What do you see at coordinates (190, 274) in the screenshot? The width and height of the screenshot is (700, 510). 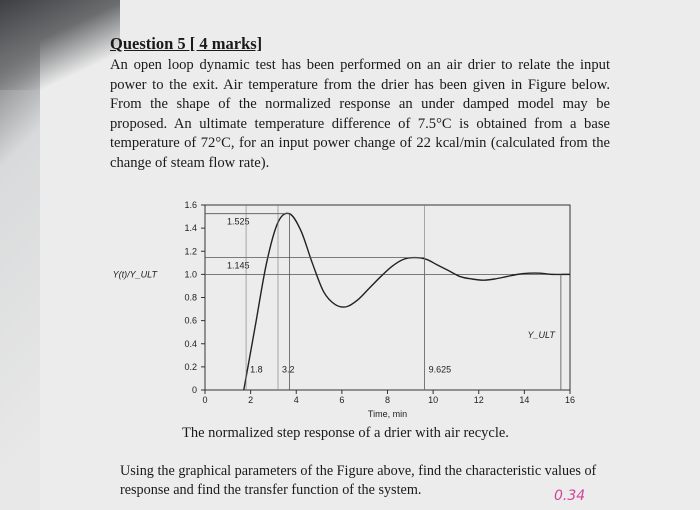 I see `y-tick-label: 1.0` at bounding box center [190, 274].